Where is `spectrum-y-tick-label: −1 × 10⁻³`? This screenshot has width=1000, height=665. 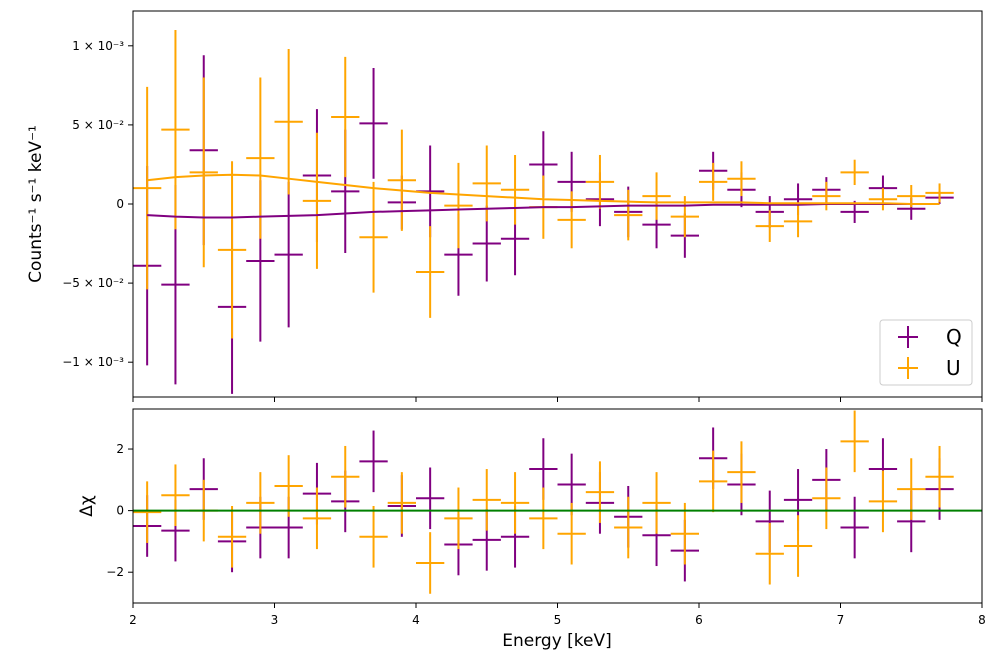
spectrum-y-tick-label: −1 × 10⁻³ is located at coordinates (93, 362).